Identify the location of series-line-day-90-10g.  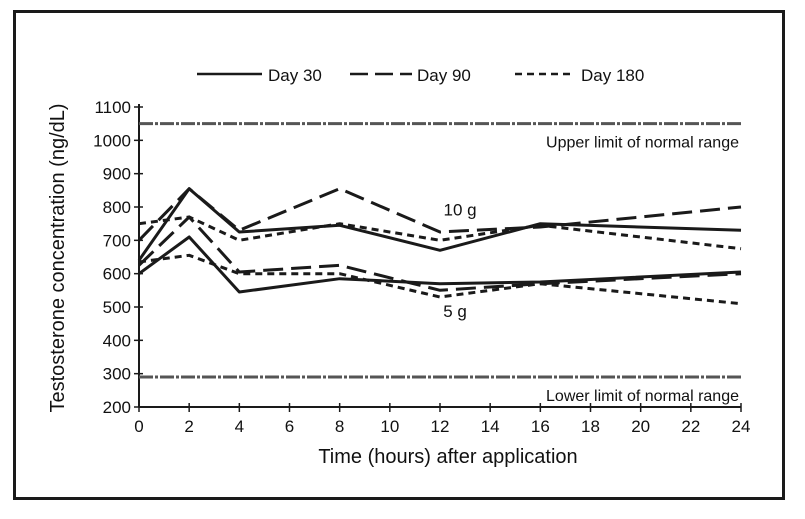
(439, 214).